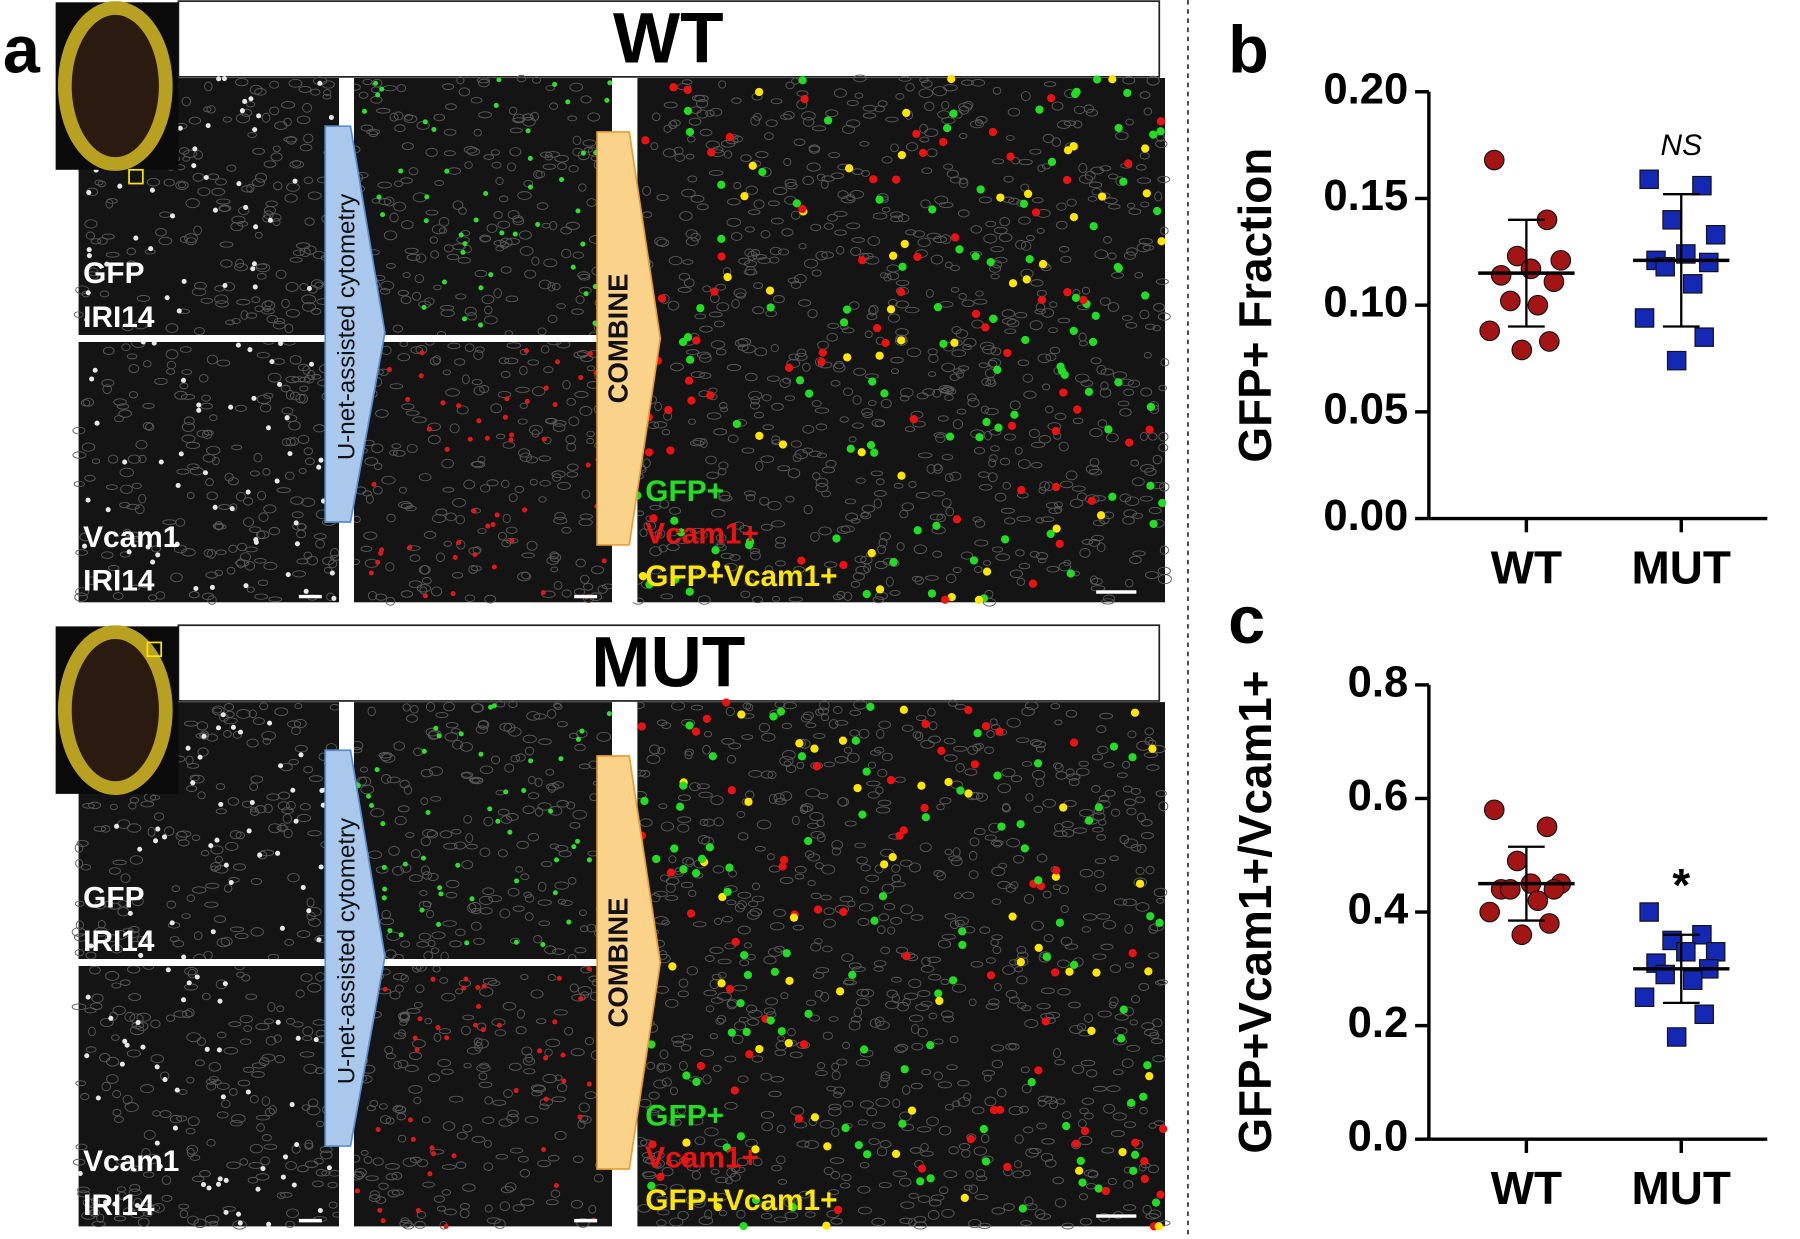 This screenshot has width=1800, height=1239. What do you see at coordinates (1255, 305) in the screenshot?
I see `y-axis-title: GFP+ Fraction` at bounding box center [1255, 305].